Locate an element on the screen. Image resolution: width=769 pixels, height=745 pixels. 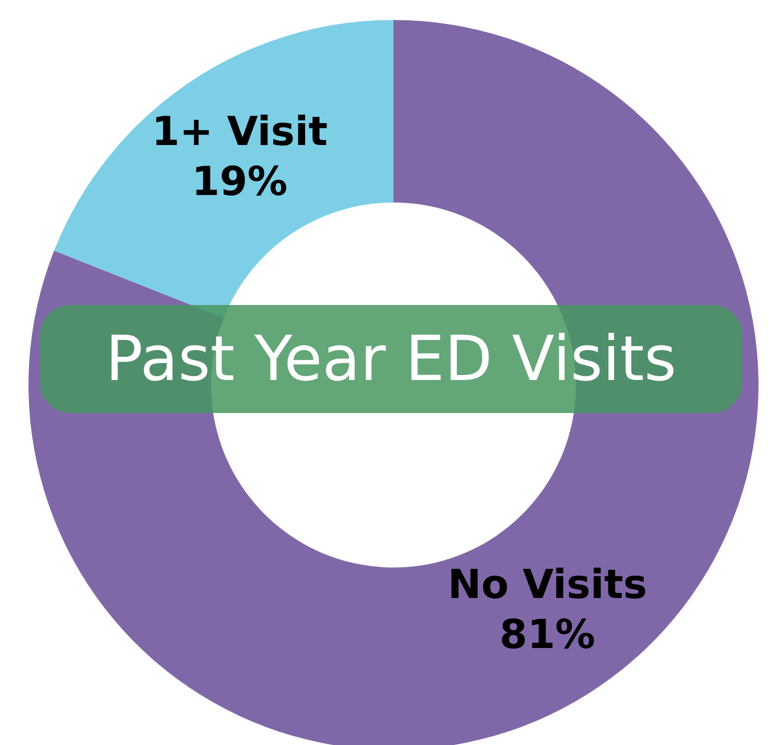
data-label: 81% is located at coordinates (547, 635).